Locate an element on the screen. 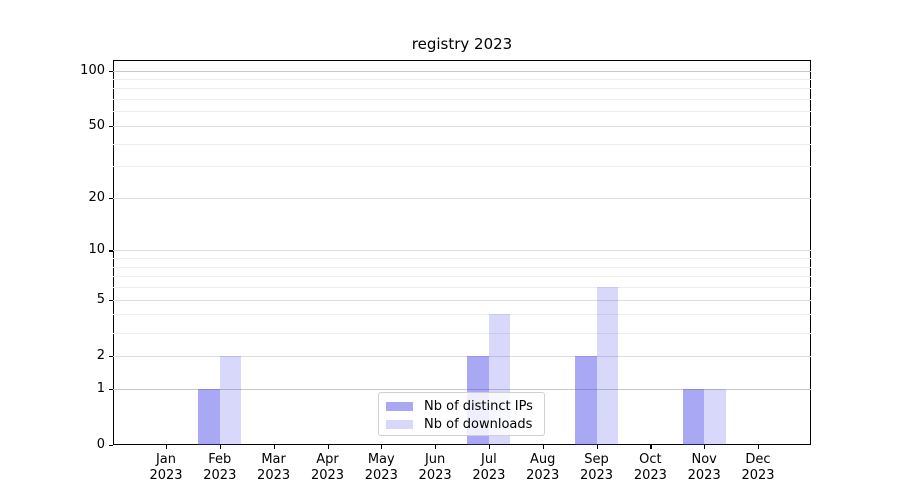 The image size is (900, 500). y-tick-label: 0 is located at coordinates (100, 444).